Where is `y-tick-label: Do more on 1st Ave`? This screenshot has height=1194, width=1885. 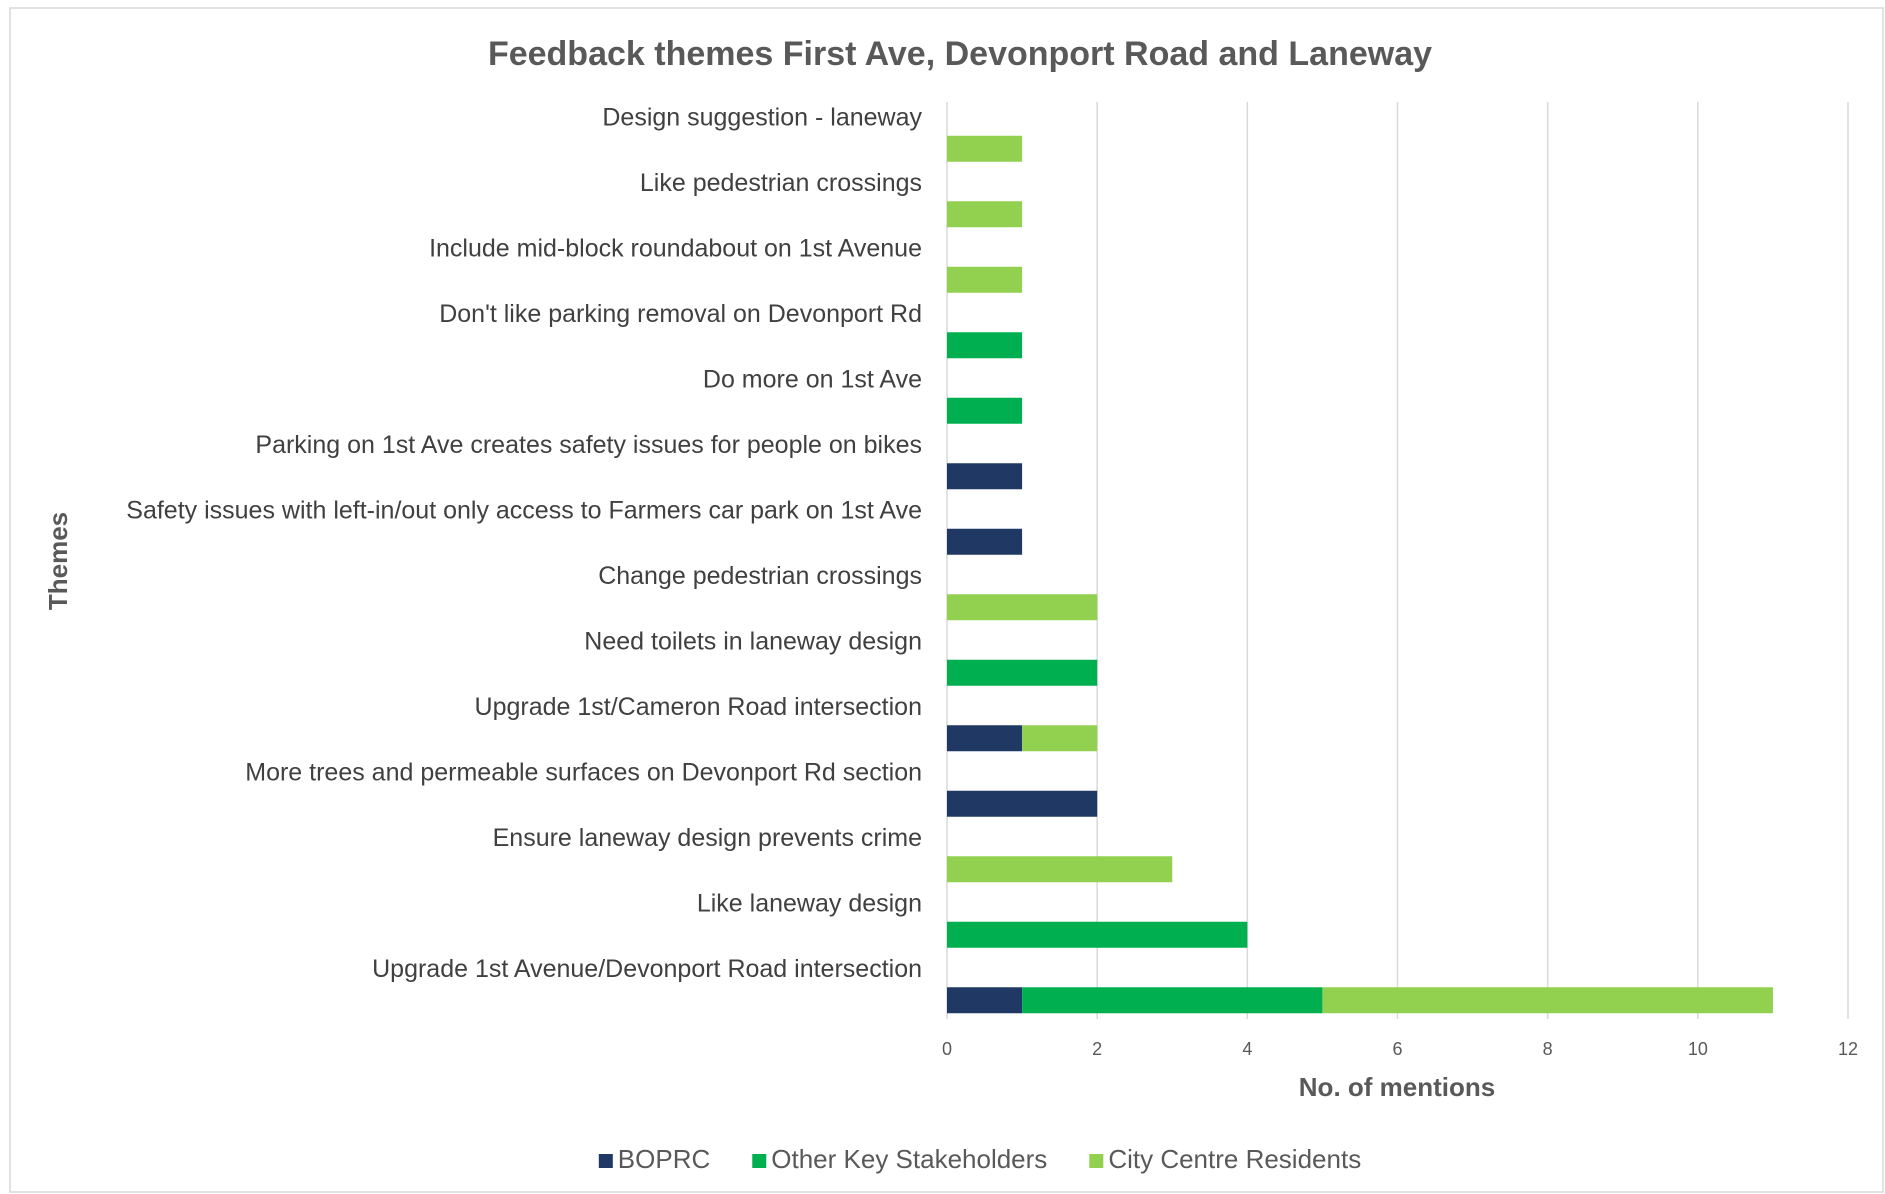
y-tick-label: Do more on 1st Ave is located at coordinates (812, 379).